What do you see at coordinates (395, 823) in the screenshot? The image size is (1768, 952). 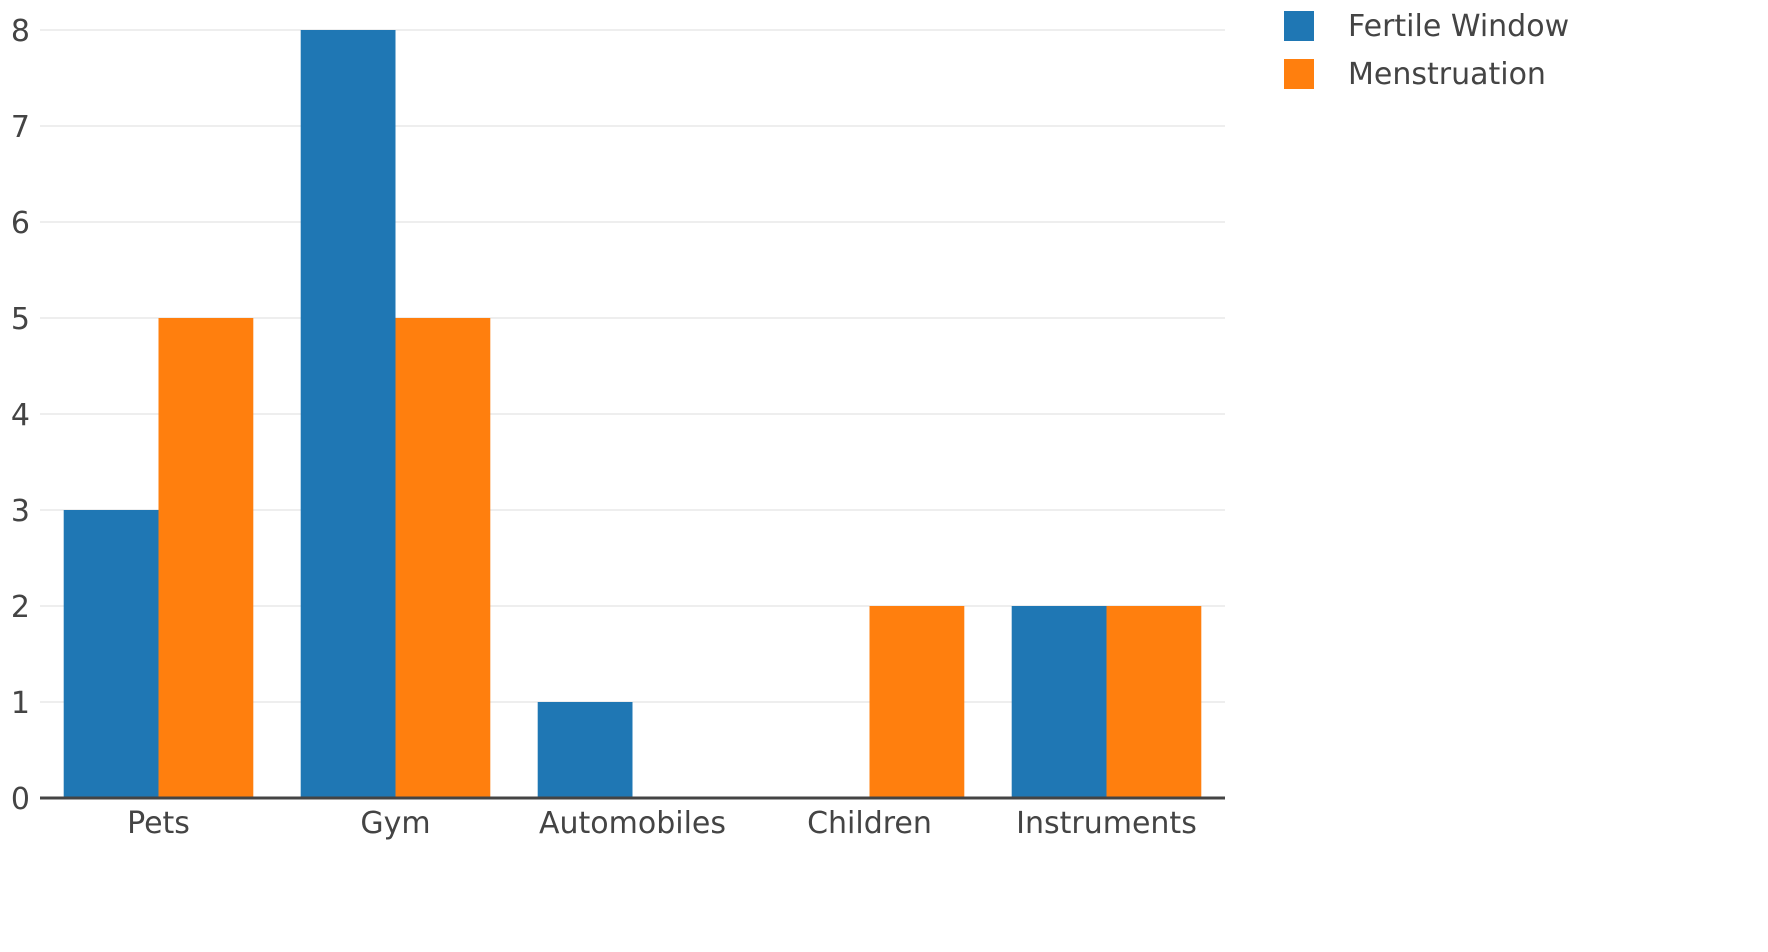 I see `x-tick-label: Gym` at bounding box center [395, 823].